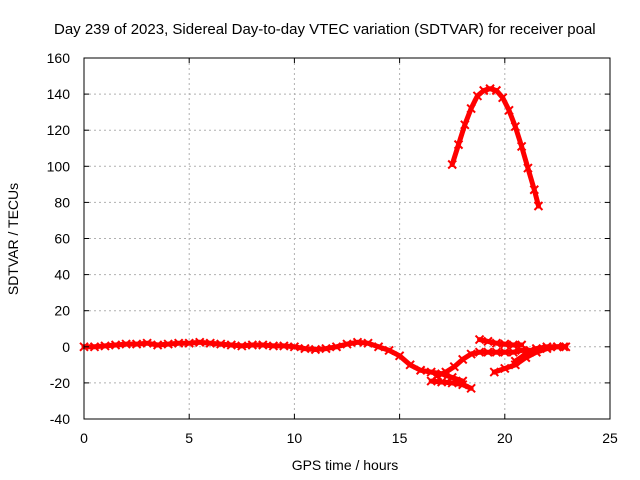  What do you see at coordinates (59, 58) in the screenshot?
I see `y-tick-label: 160` at bounding box center [59, 58].